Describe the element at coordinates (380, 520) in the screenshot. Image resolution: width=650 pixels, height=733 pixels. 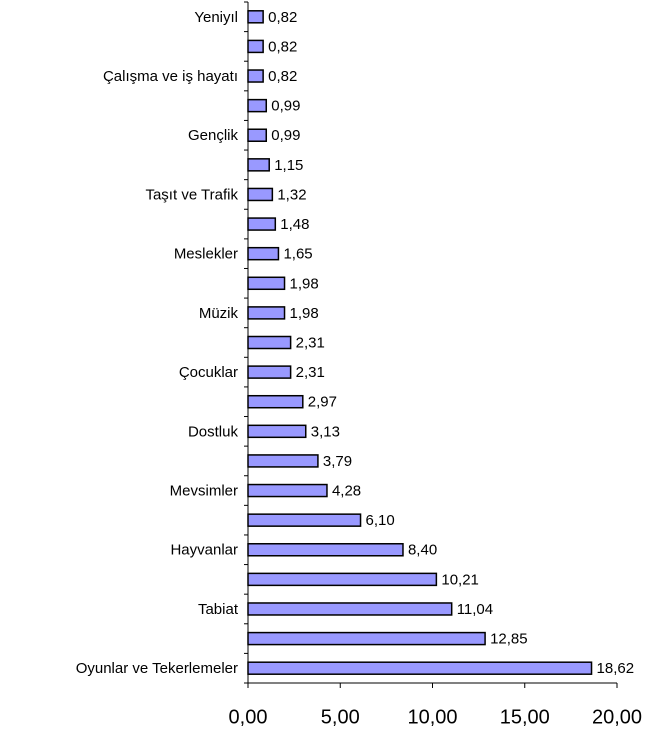
I see `value-label: 6,10` at that location.